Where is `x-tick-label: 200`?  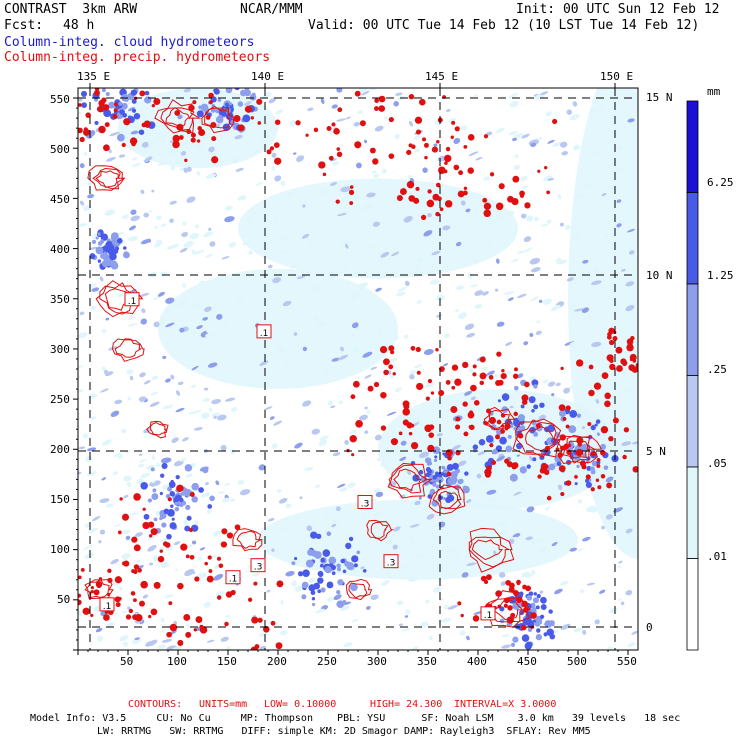
x-tick-label: 200 is located at coordinates (277, 661).